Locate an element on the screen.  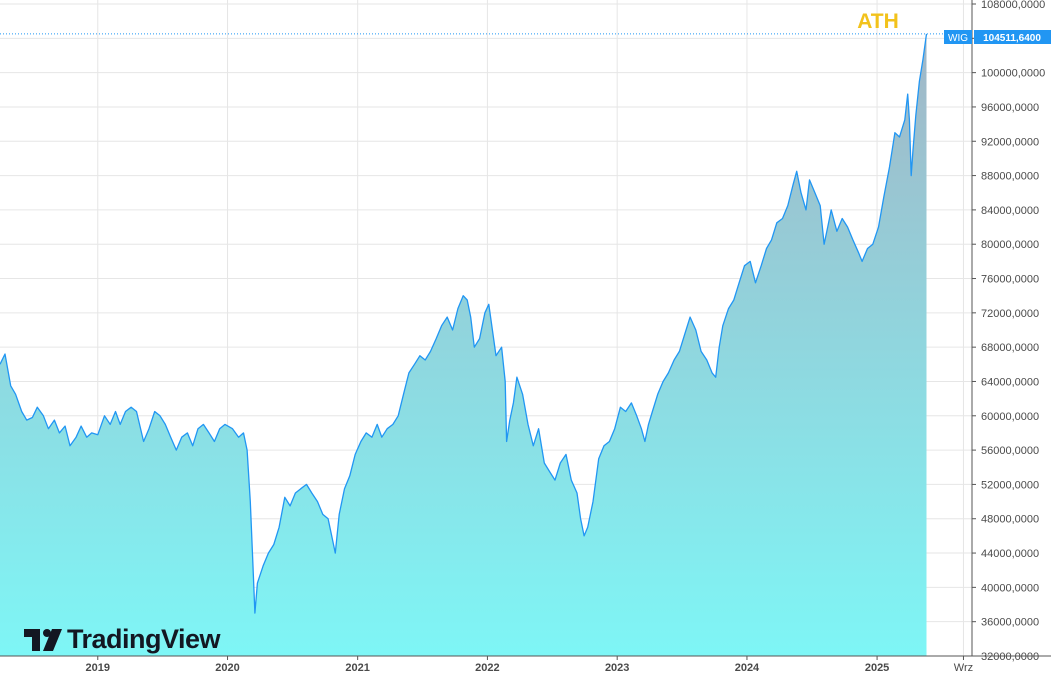
y-tick-label: 108000,0000 is located at coordinates (1013, 5).